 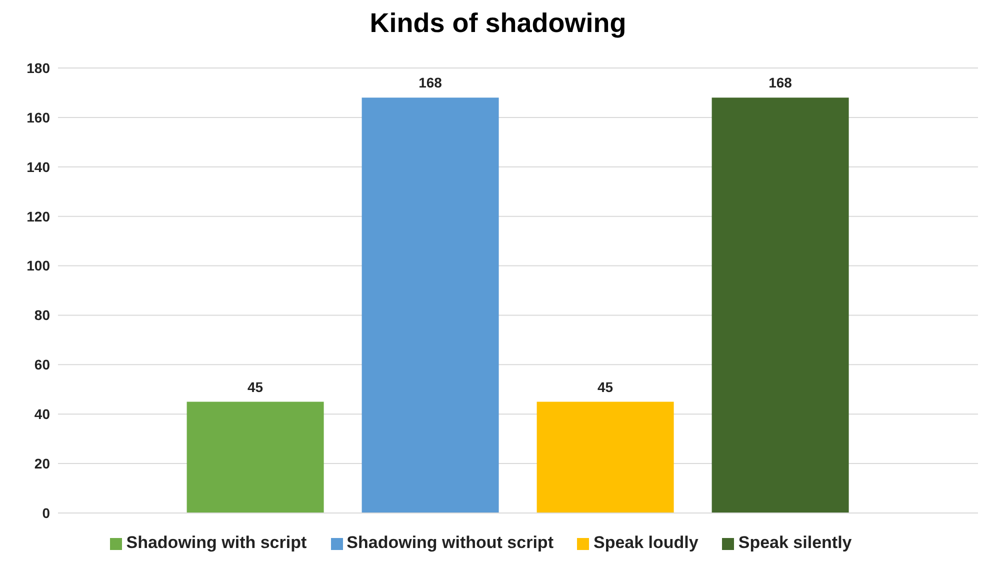 I want to click on y-tick-label: 120, so click(x=38, y=216).